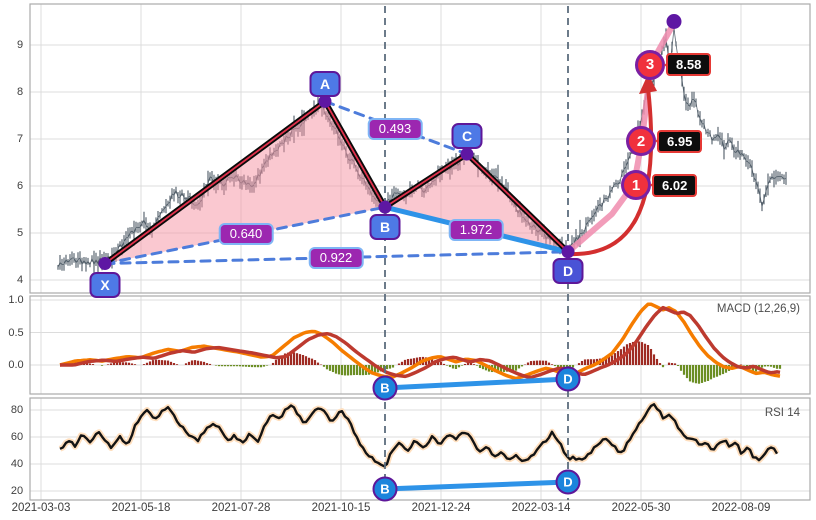 Image resolution: width=816 pixels, height=520 pixels. I want to click on pattern-vertex-dot-B, so click(385, 207).